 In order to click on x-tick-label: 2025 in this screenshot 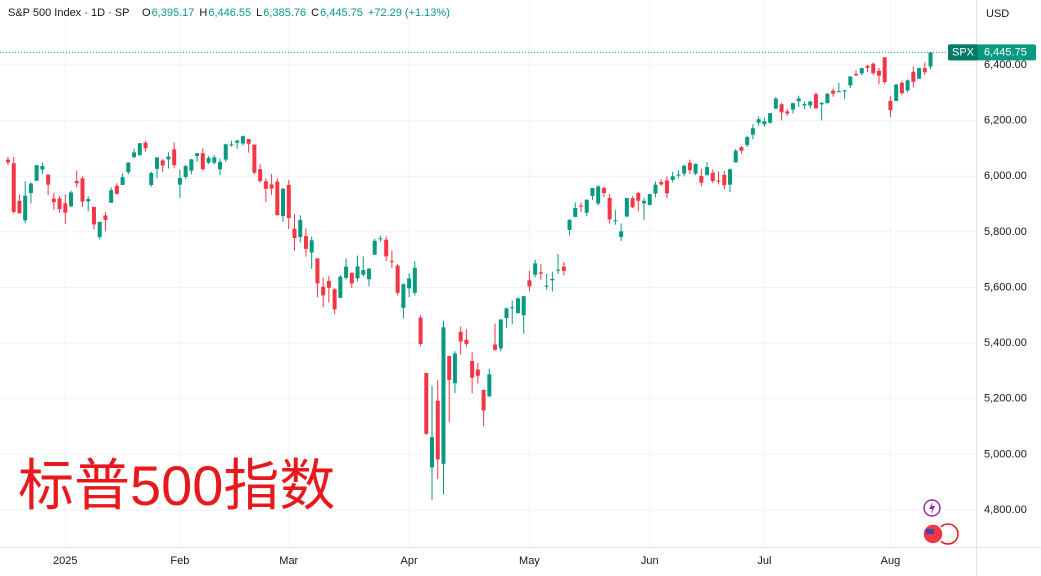, I will do `click(65, 561)`.